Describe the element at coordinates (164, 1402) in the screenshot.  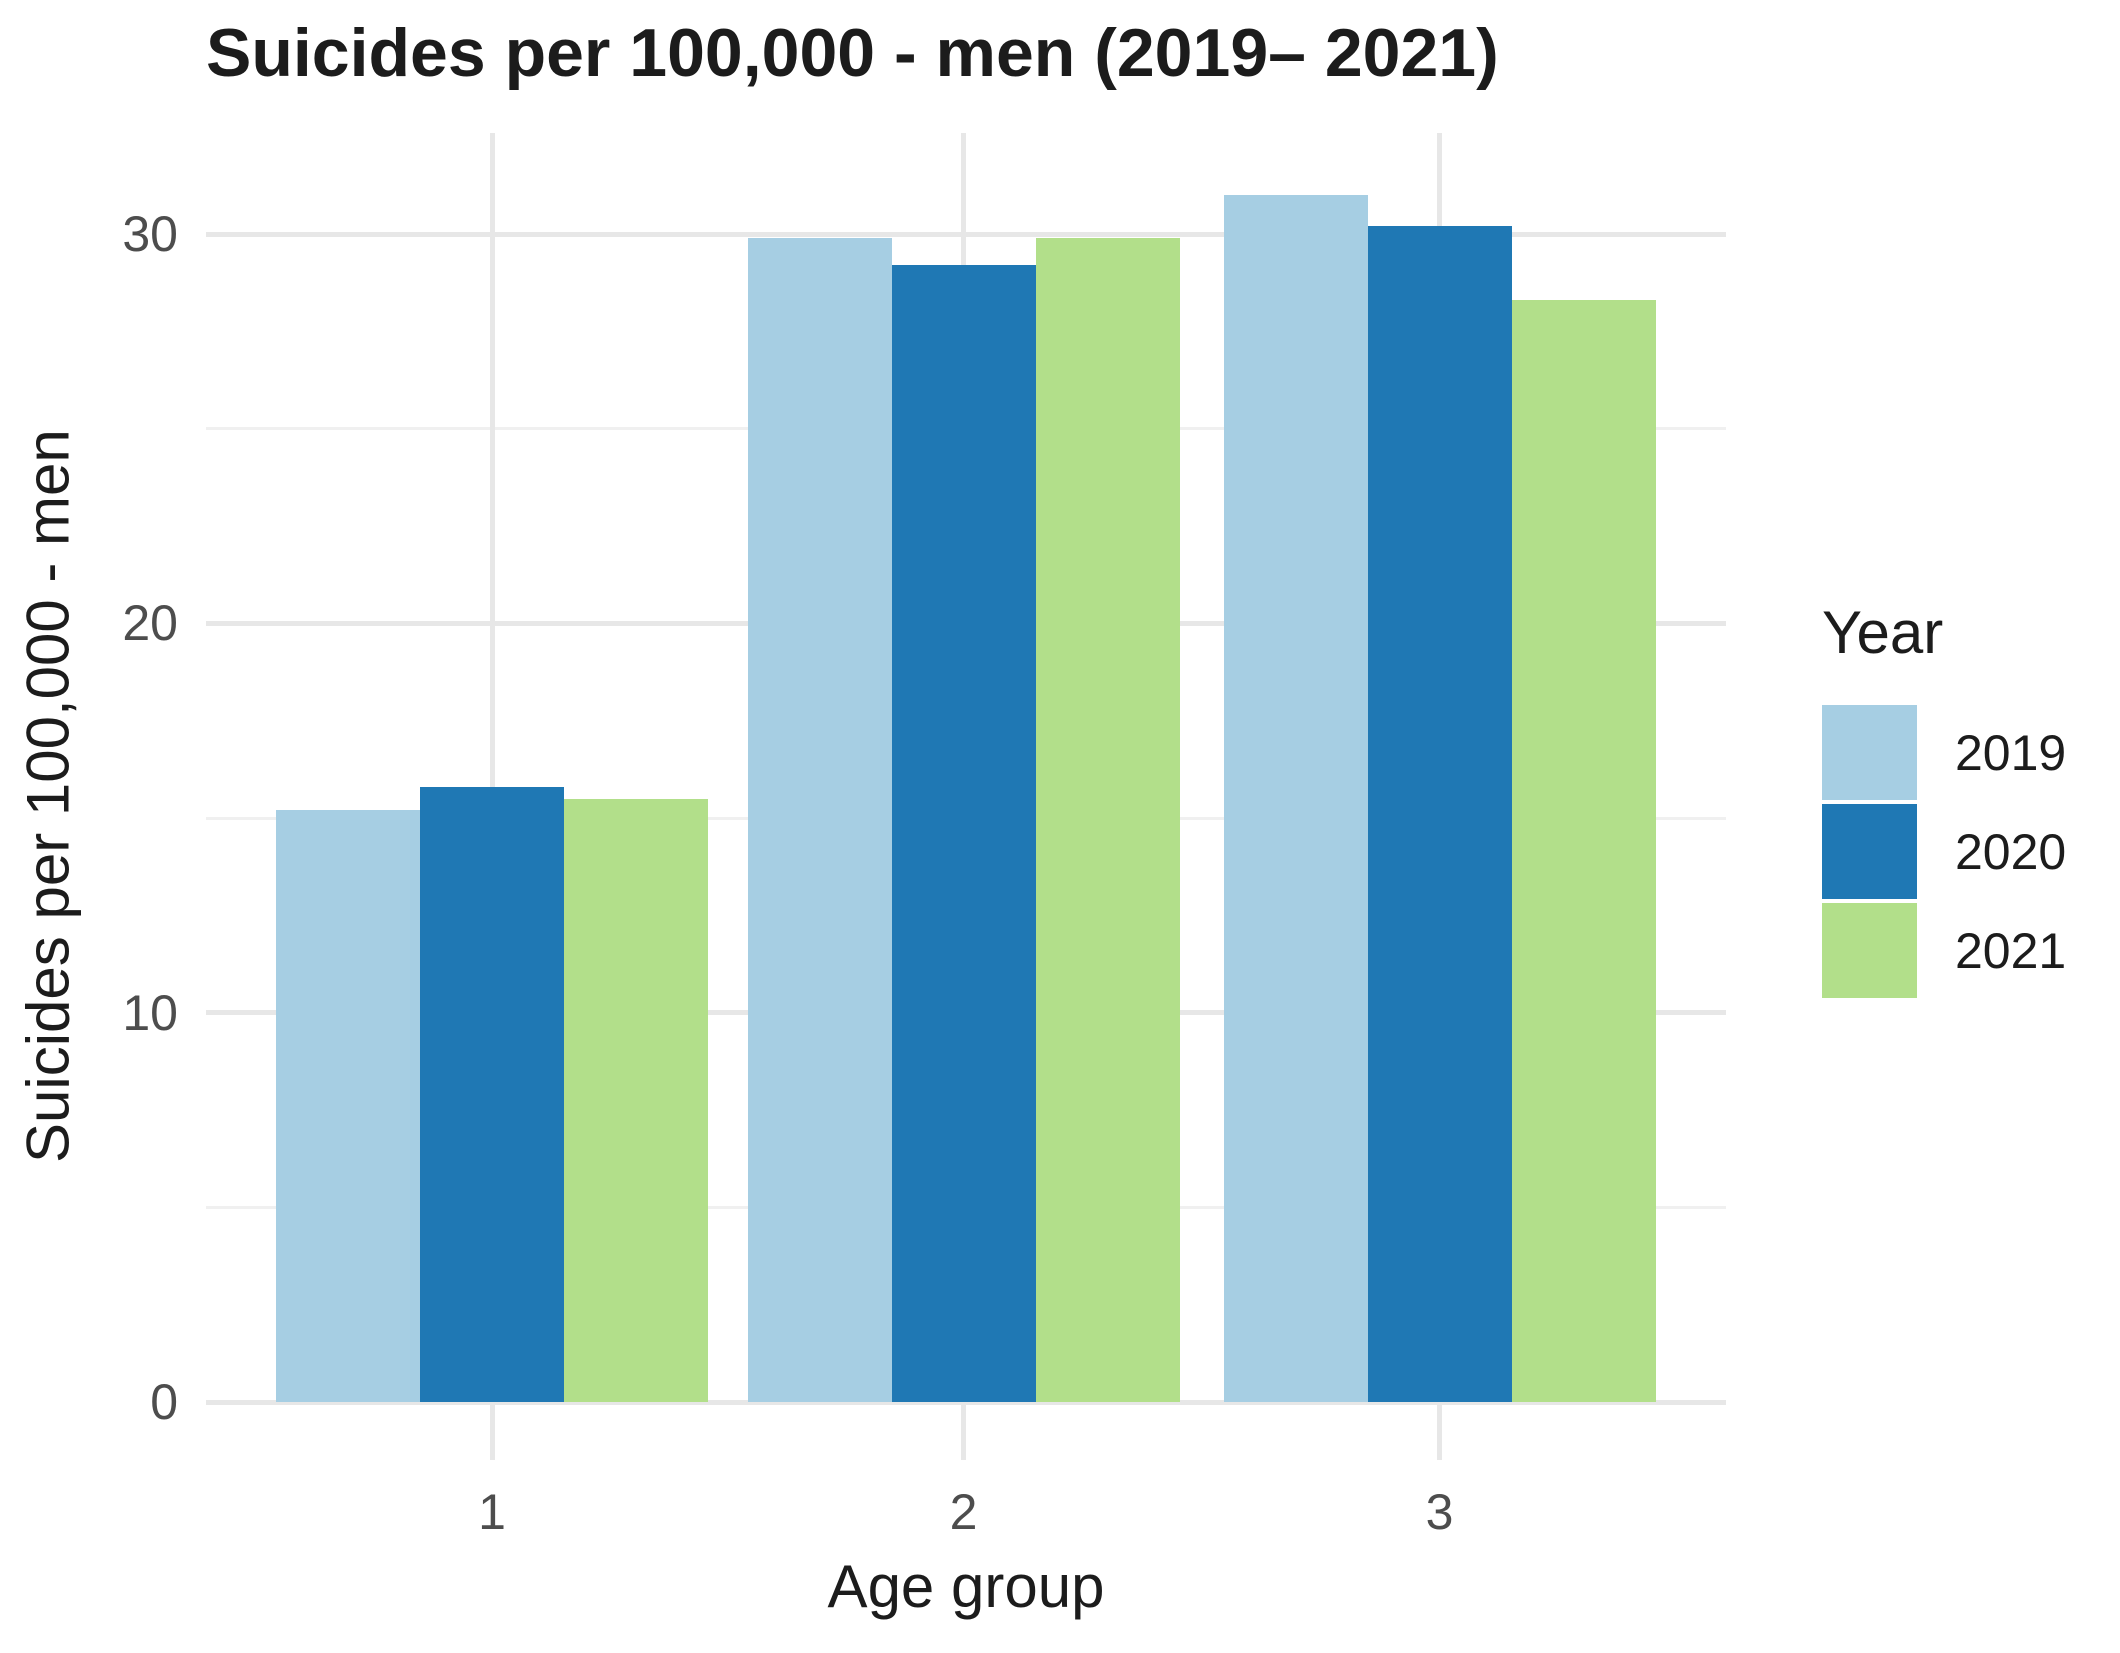
I see `y-tick-label: 0` at that location.